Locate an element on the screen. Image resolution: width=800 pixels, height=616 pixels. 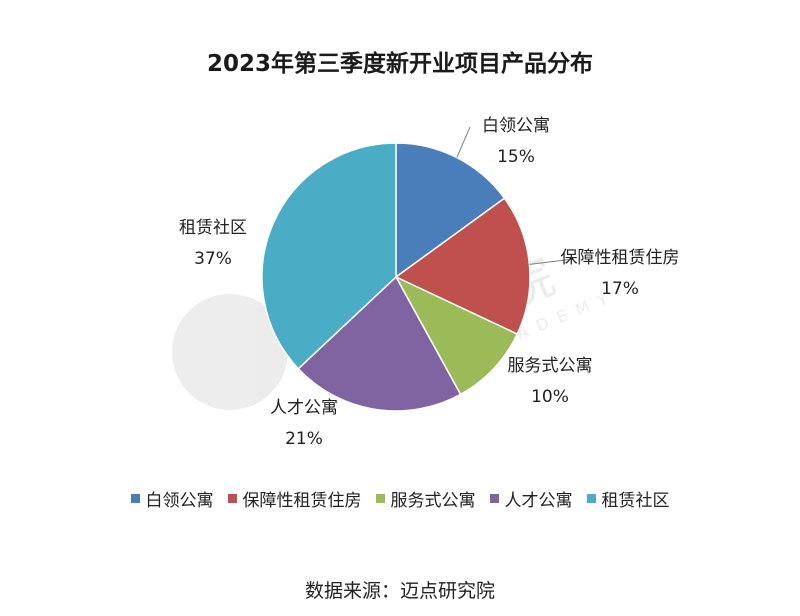
legend-item: 人才公寓 is located at coordinates (531, 498).